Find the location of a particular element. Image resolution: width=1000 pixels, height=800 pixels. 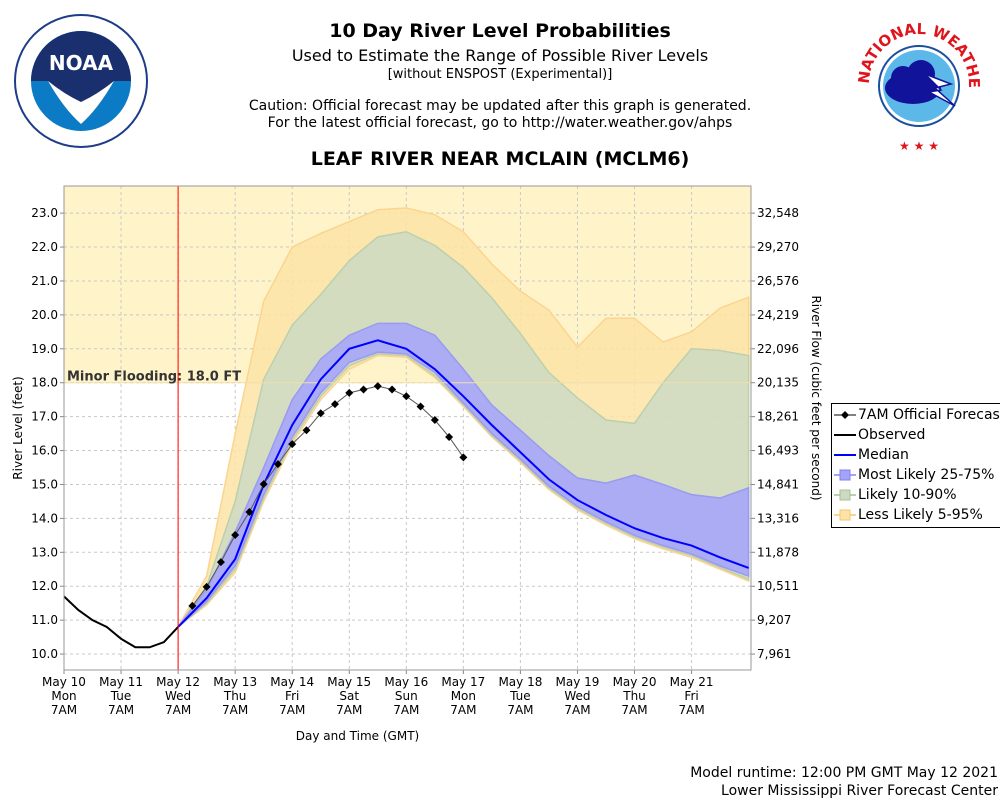

y2-tick-label: 32,548 is located at coordinates (778, 213).